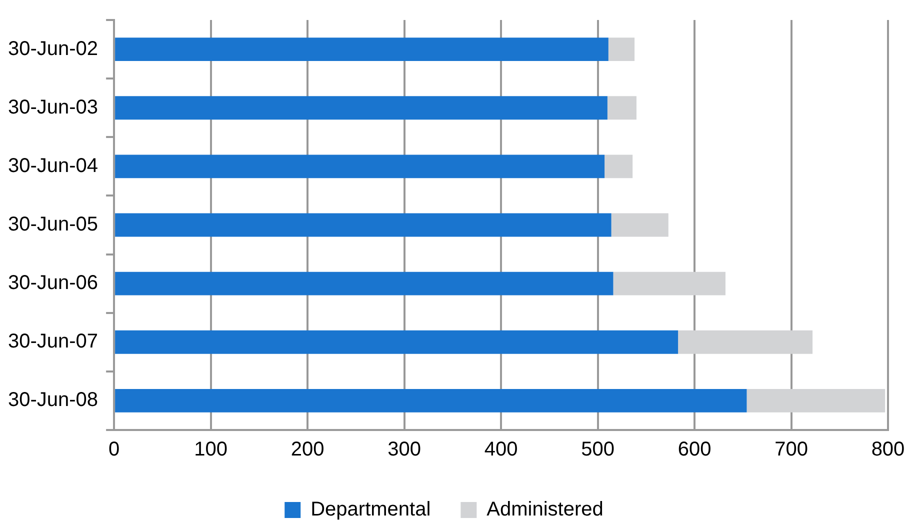 The image size is (913, 530). Describe the element at coordinates (53, 400) in the screenshot. I see `y-tick-label: 30-Jun-08` at that location.